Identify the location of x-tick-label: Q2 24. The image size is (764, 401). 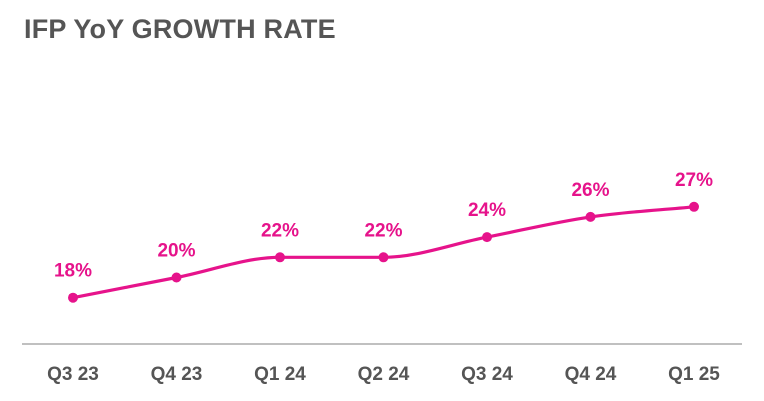
(384, 374).